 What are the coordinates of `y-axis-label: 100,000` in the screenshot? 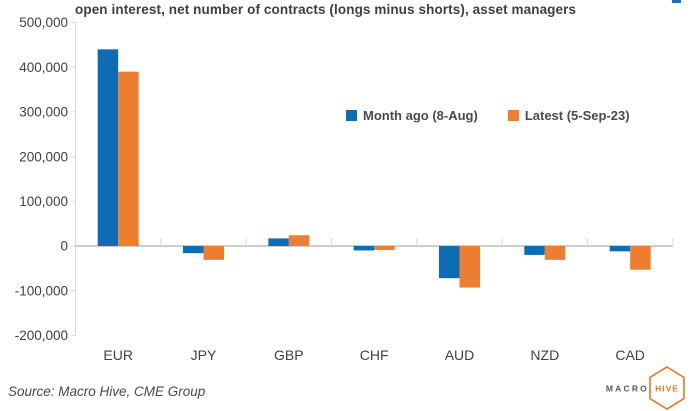 It's located at (43, 201).